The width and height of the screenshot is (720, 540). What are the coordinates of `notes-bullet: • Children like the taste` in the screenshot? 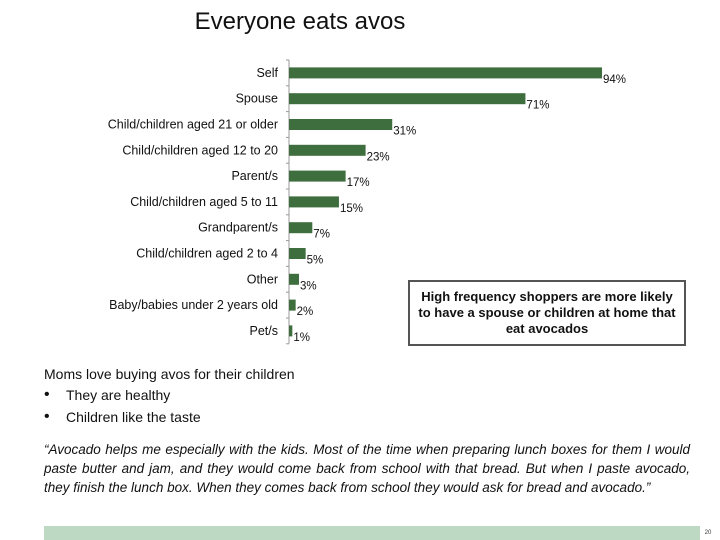 It's located at (368, 417).